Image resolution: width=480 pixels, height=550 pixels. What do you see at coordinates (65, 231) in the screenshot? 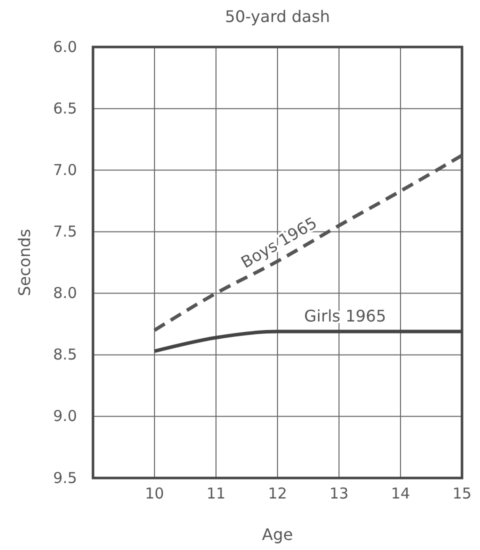
I see `y-tick-label: 7.5` at bounding box center [65, 231].